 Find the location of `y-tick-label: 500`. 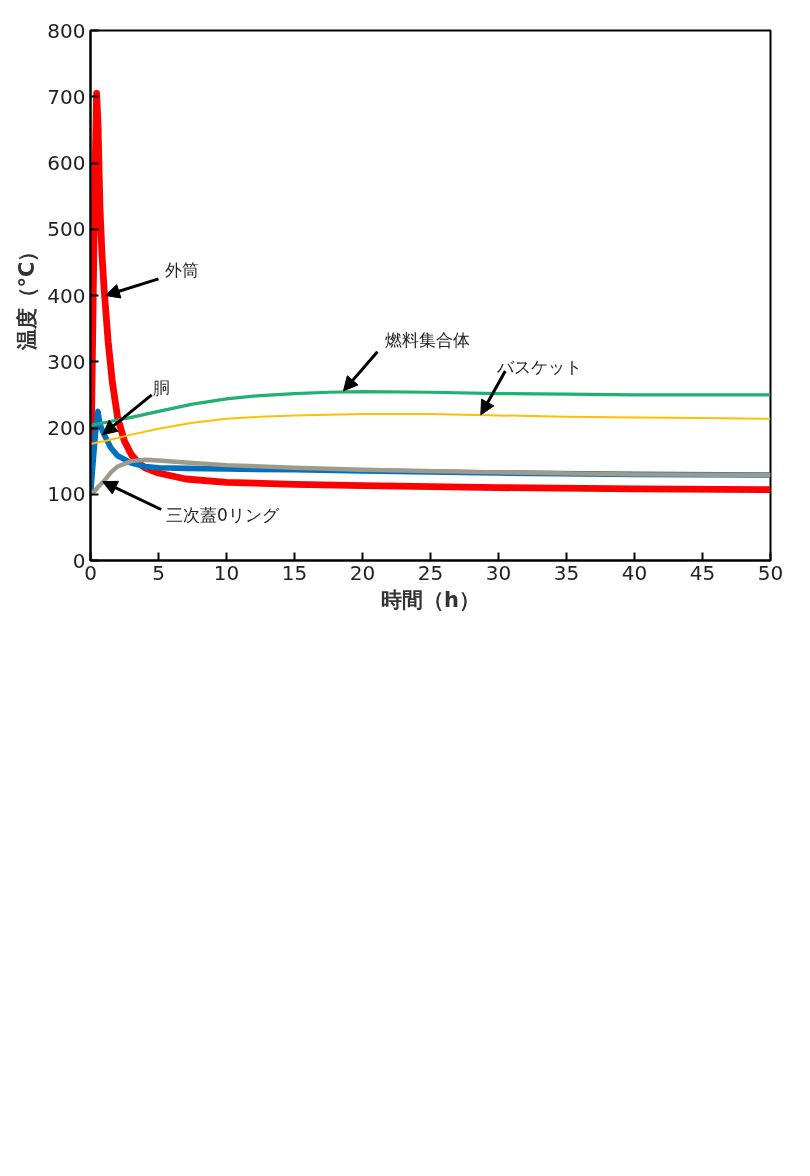

y-tick-label: 500 is located at coordinates (66, 229).